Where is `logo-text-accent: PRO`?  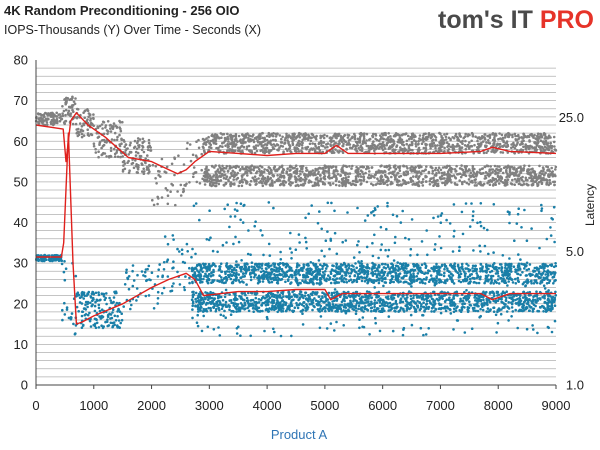 logo-text-accent: PRO is located at coordinates (567, 20).